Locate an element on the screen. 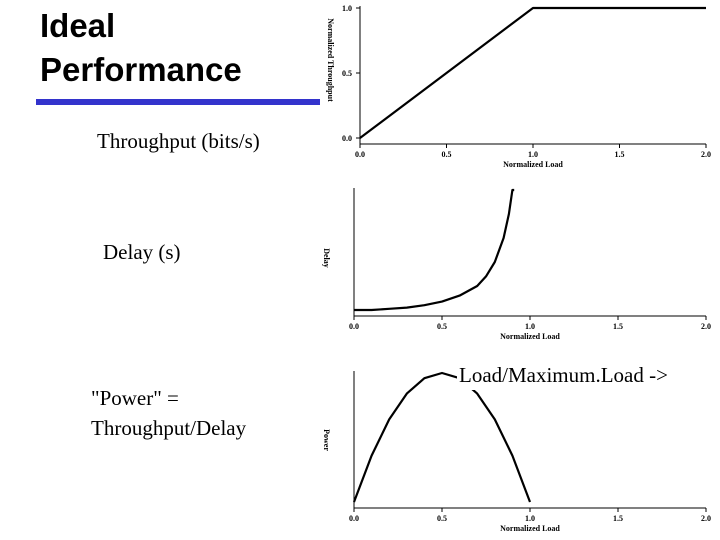  delay-x-tick-label: 1.5 is located at coordinates (618, 326).